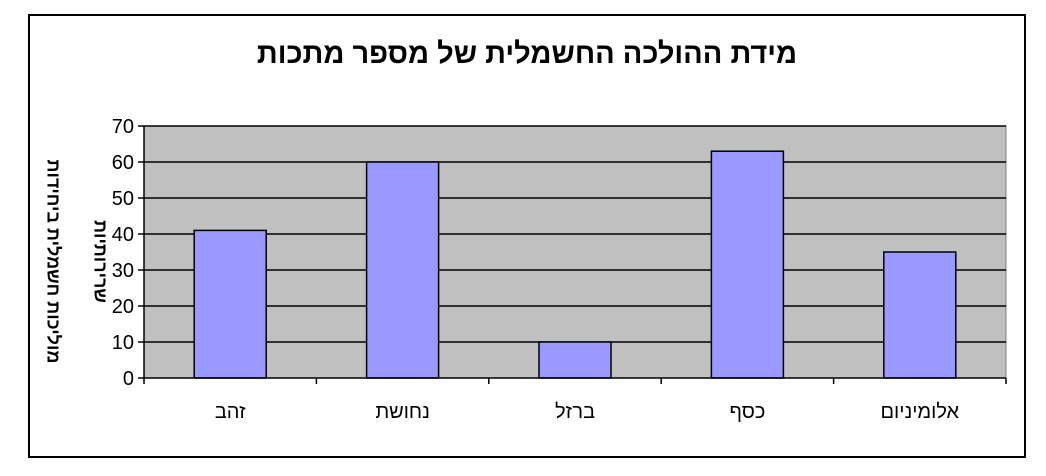  Describe the element at coordinates (123, 343) in the screenshot. I see `y-tick-label: 10` at that location.